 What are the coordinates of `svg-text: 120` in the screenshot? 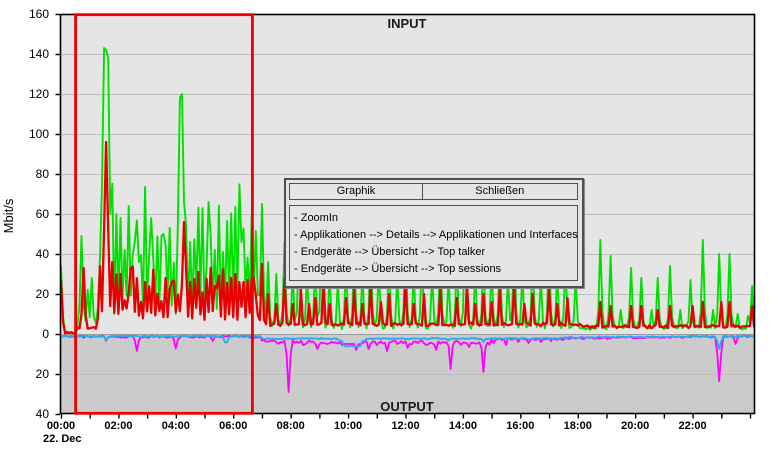 It's located at (39, 94).